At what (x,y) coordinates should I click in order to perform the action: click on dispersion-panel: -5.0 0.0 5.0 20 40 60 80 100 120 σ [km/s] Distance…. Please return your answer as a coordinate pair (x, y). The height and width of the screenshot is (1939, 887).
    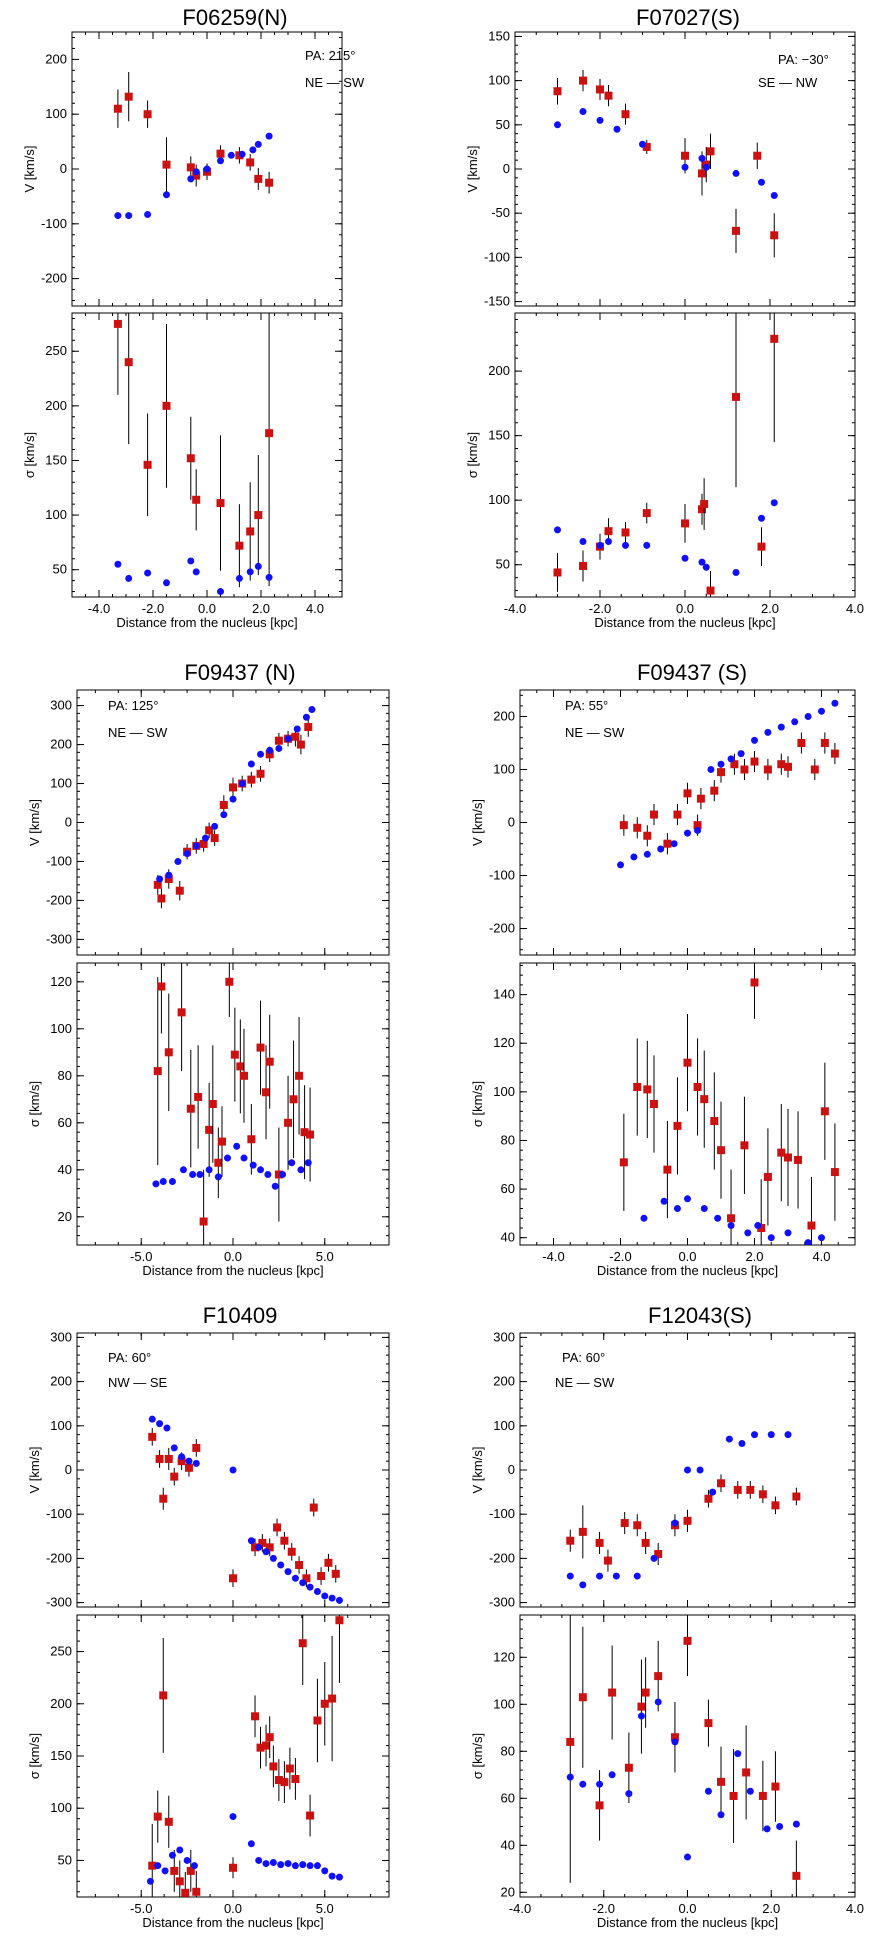
    Looking at the image, I should click on (208, 1120).